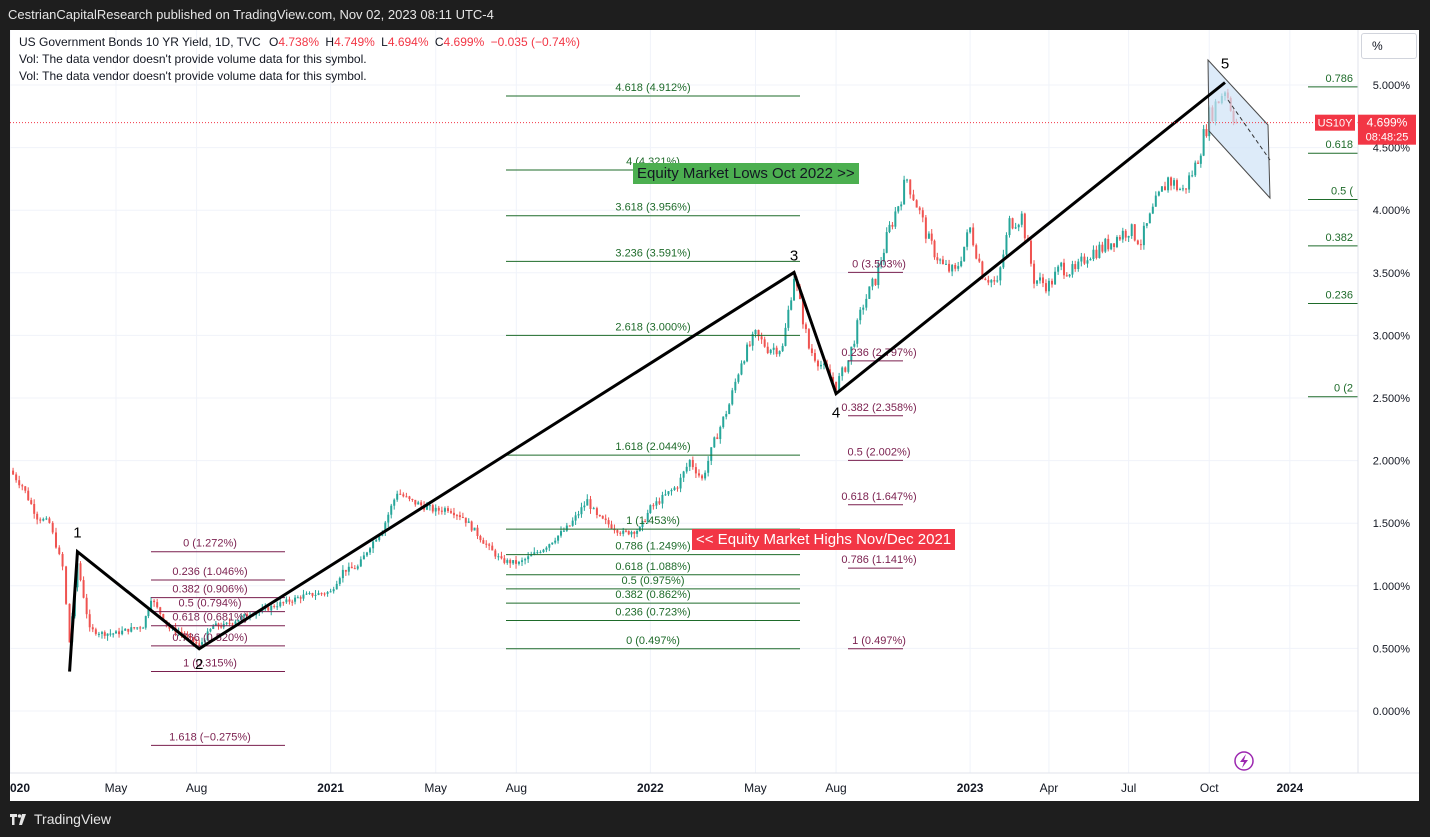  What do you see at coordinates (1239, 129) in the screenshot?
I see `price-channel` at bounding box center [1239, 129].